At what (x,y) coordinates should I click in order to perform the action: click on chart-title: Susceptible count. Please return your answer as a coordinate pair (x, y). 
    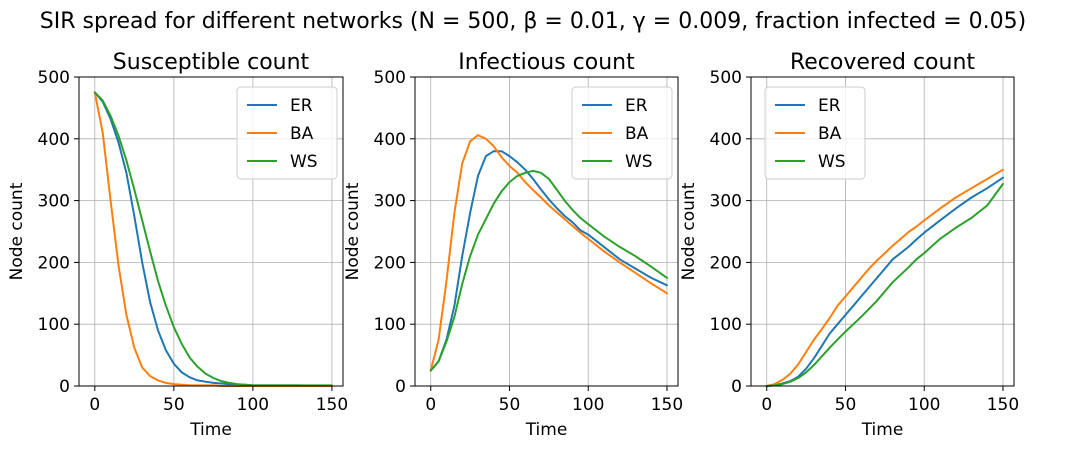
    Looking at the image, I should click on (211, 62).